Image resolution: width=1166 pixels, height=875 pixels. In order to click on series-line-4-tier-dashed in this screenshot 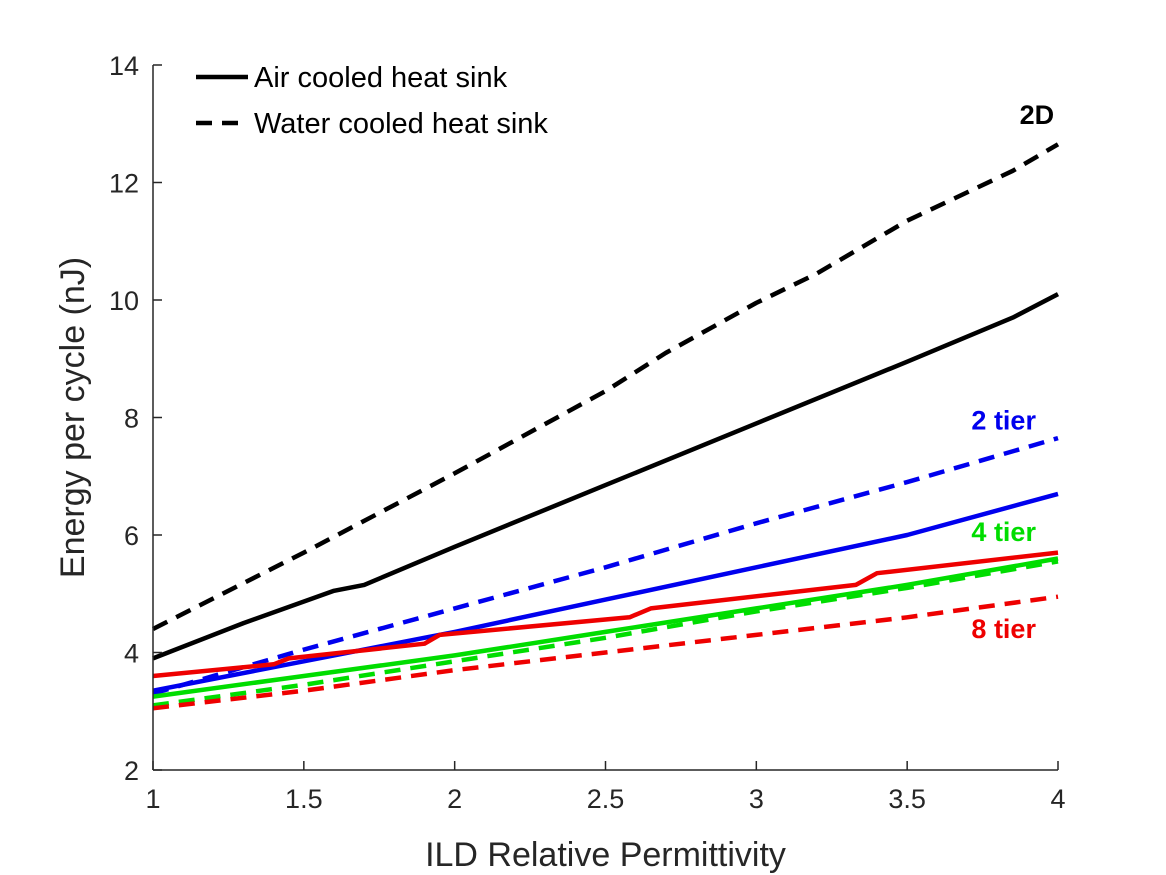, I will do `click(605, 633)`.